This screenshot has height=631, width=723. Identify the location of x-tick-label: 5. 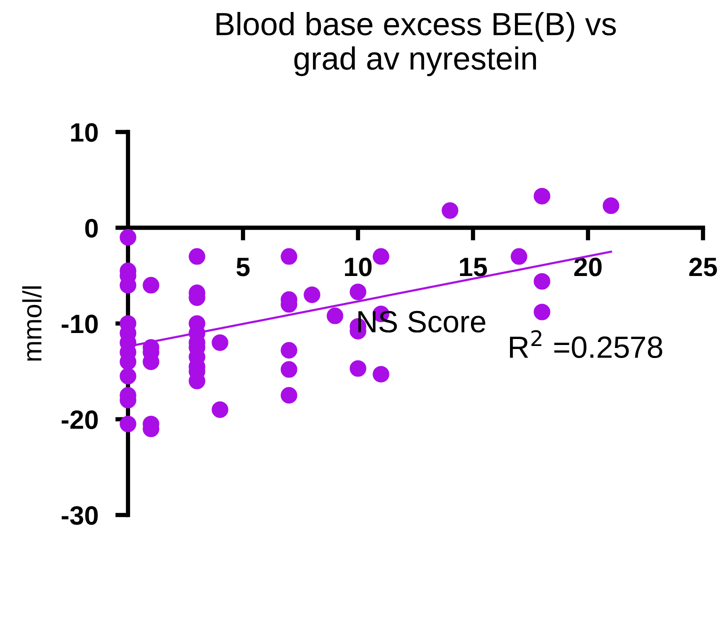
(243, 267).